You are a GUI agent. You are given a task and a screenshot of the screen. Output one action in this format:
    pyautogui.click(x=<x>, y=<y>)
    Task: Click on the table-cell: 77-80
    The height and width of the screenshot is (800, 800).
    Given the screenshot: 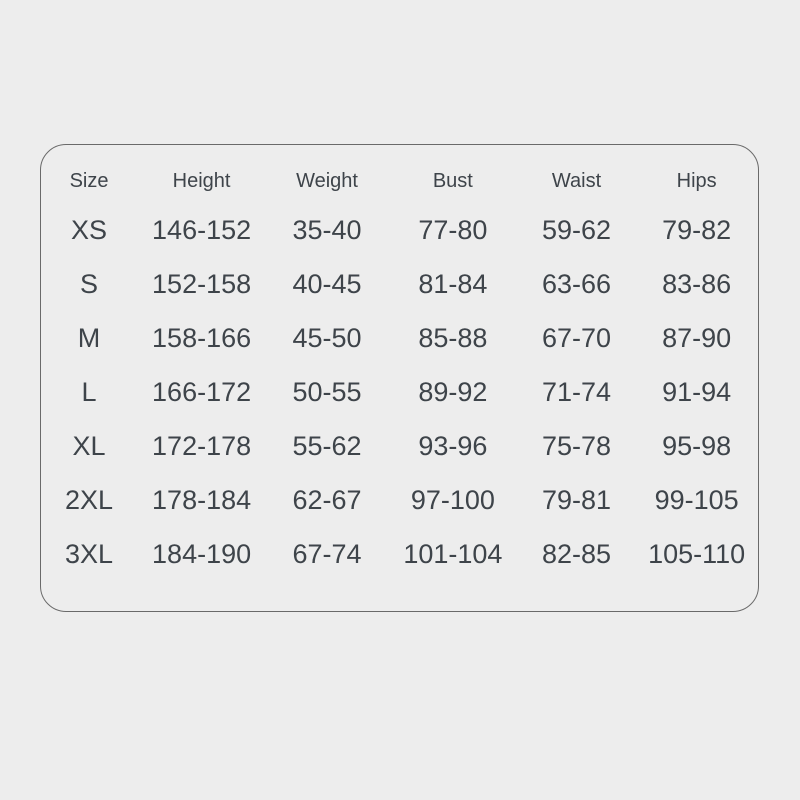 What is the action you would take?
    pyautogui.click(x=453, y=229)
    